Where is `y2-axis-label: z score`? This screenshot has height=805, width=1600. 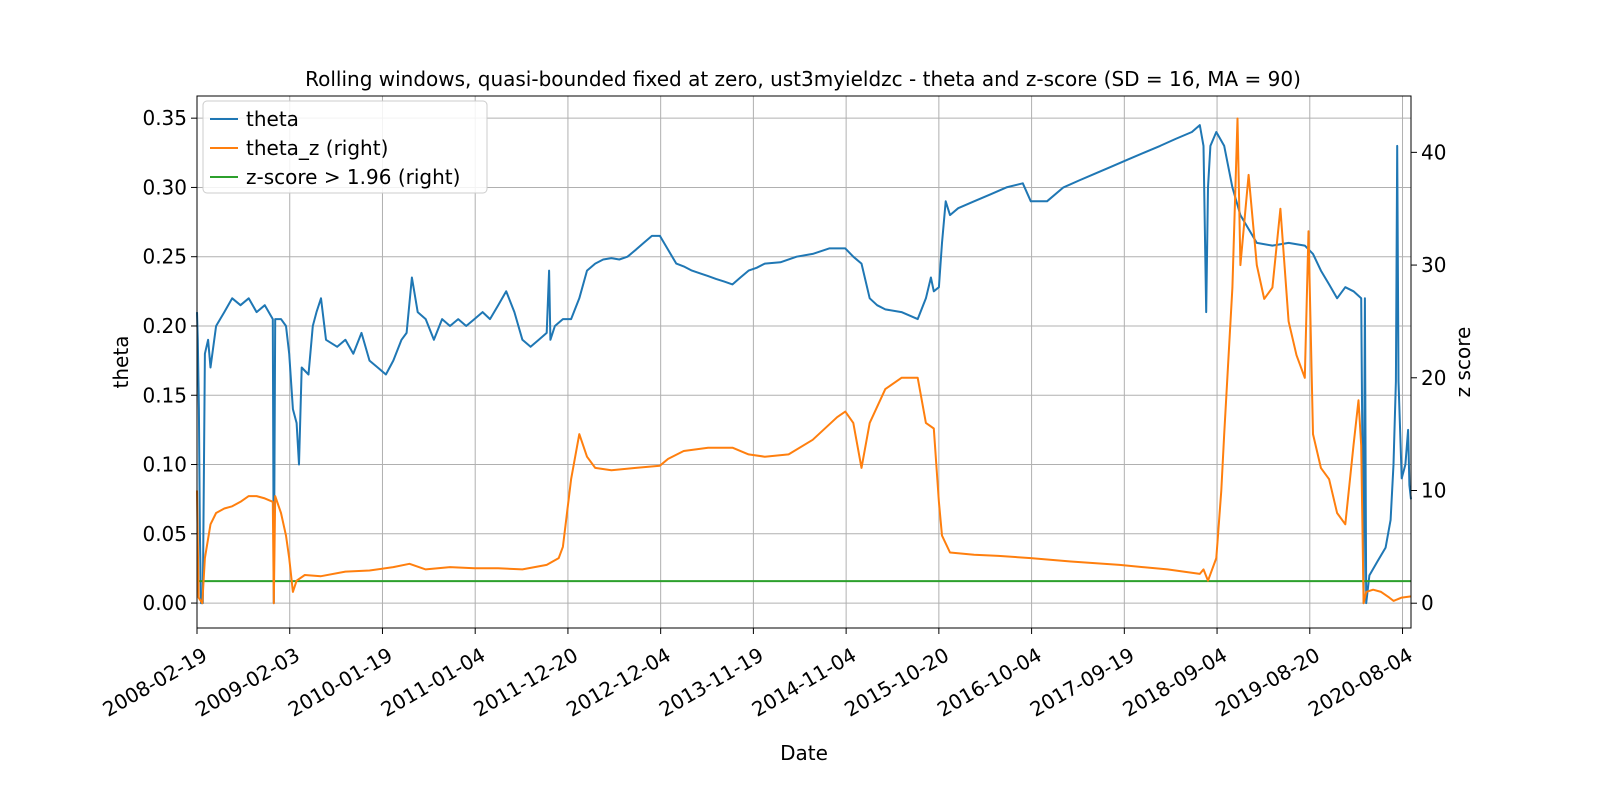 y2-axis-label: z score is located at coordinates (1463, 362).